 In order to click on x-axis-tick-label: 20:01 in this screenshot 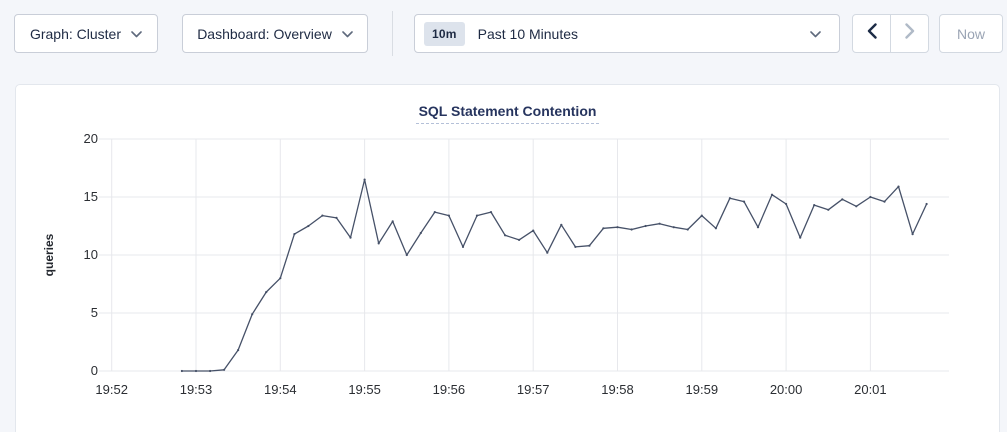, I will do `click(870, 389)`.